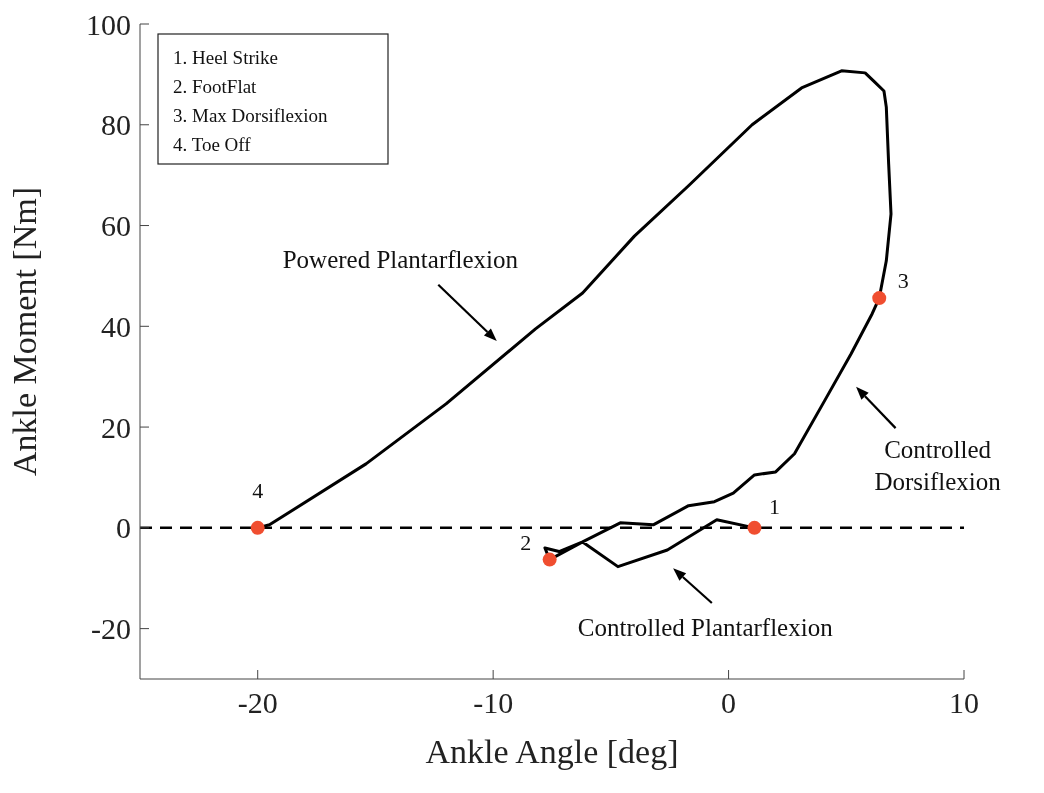 Image resolution: width=1044 pixels, height=793 pixels. I want to click on y-tick-label: 80, so click(116, 125).